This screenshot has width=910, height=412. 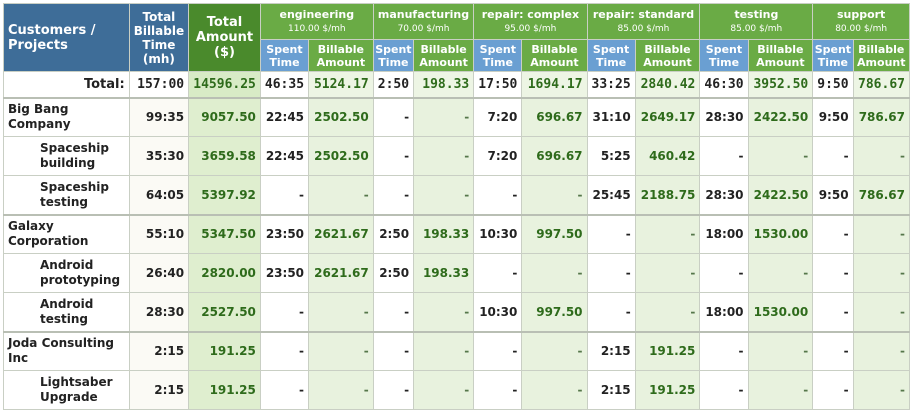 I want to click on billable-amount-cell: 997.50, so click(x=554, y=233).